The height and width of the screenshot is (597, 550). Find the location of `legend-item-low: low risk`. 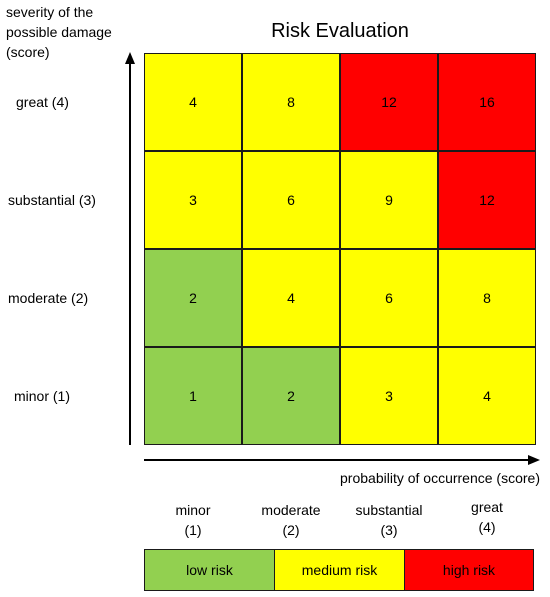

legend-item-low: low risk is located at coordinates (209, 570).